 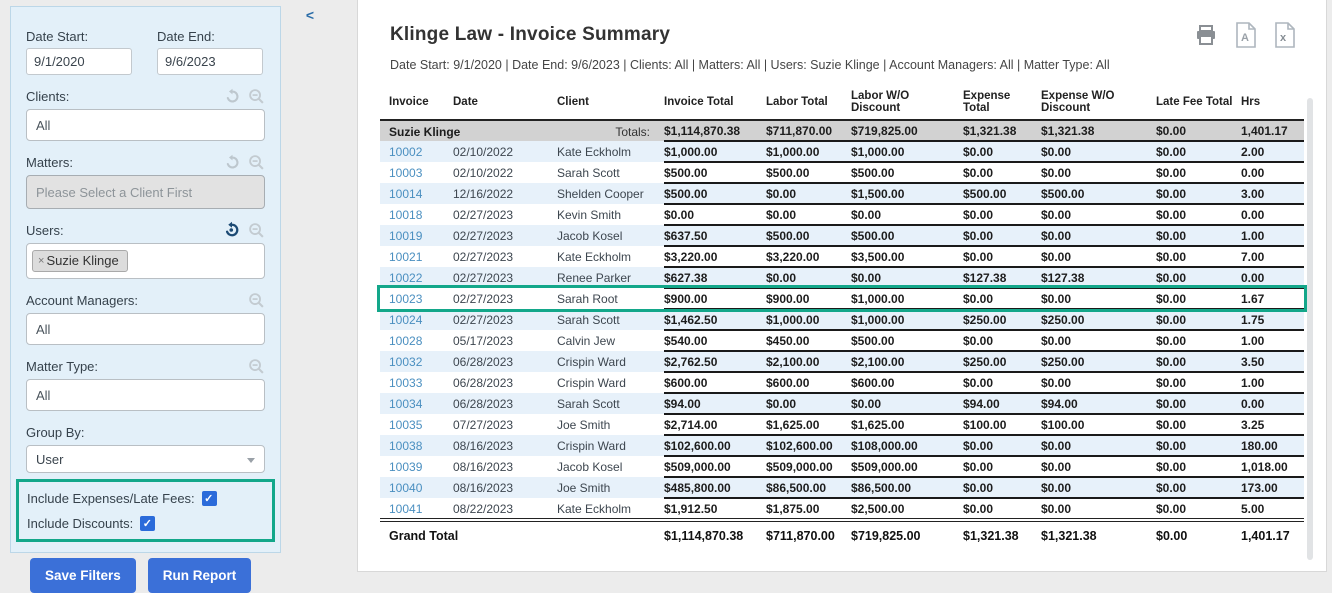 I want to click on invoice-total: $2,762.50, so click(x=715, y=362).